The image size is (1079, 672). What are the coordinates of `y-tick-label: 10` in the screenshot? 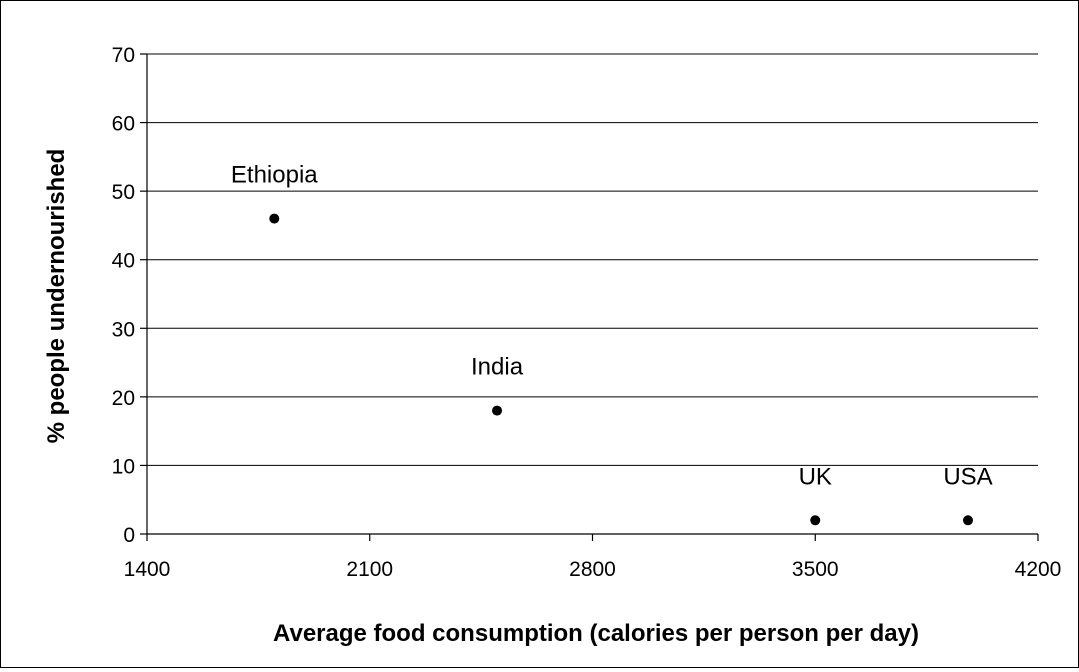 It's located at (123, 466).